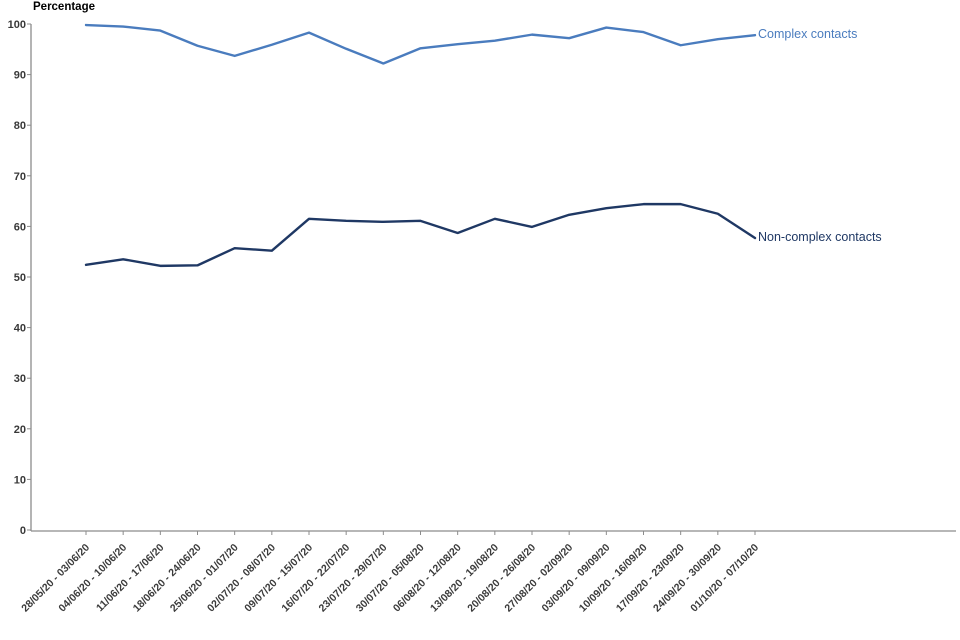  I want to click on x-tick-label: 30/07/20 - 05/08/20, so click(390, 578).